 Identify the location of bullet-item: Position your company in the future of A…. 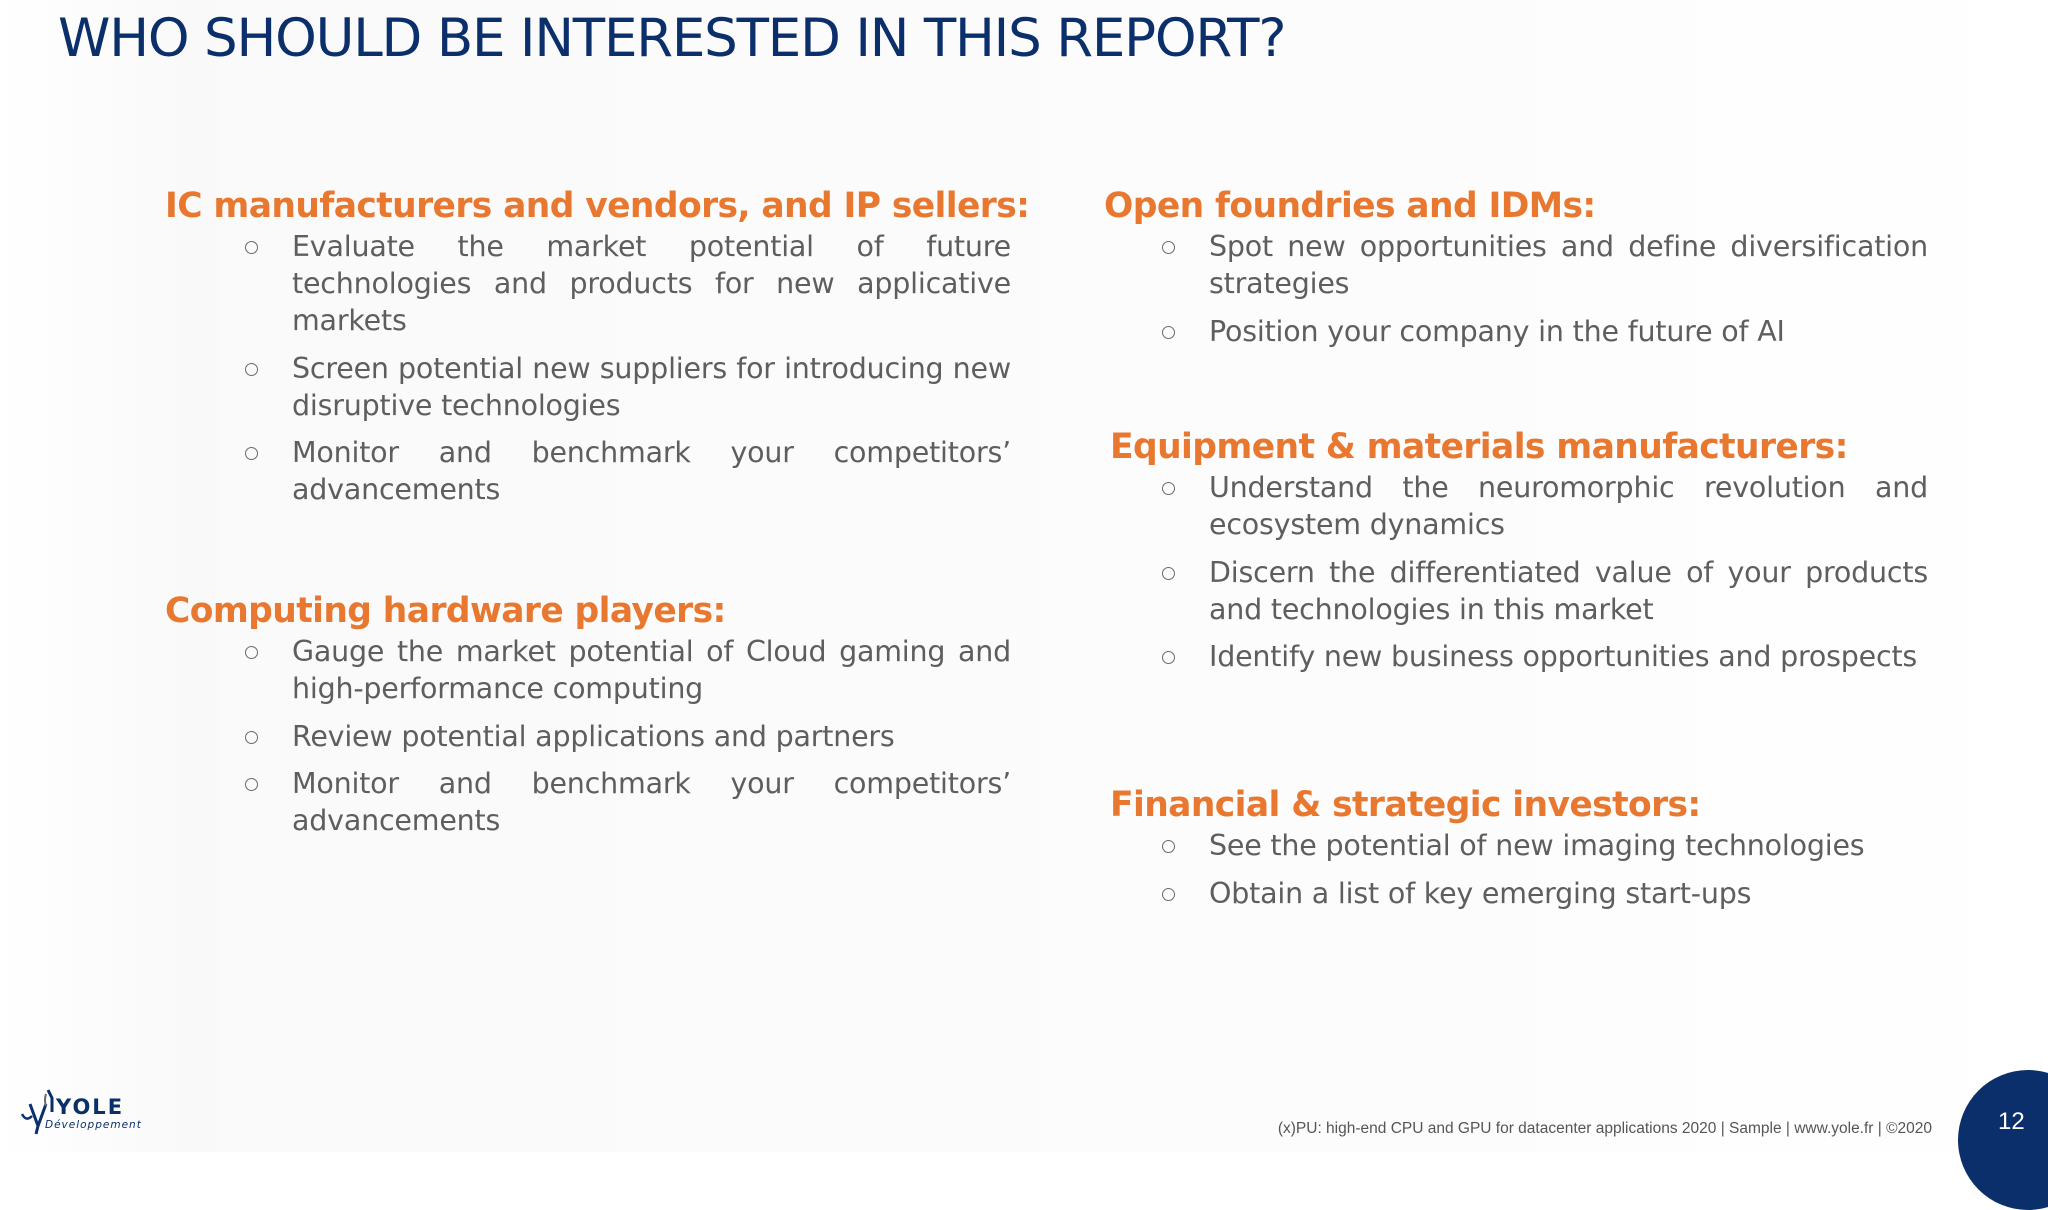
(1545, 331).